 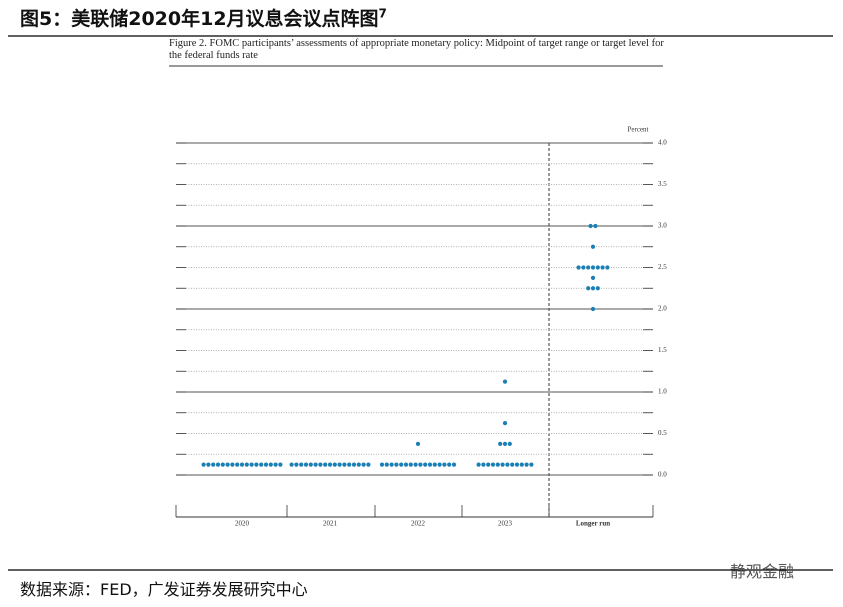 What do you see at coordinates (662, 309) in the screenshot?
I see `y-tick-label: 2.0` at bounding box center [662, 309].